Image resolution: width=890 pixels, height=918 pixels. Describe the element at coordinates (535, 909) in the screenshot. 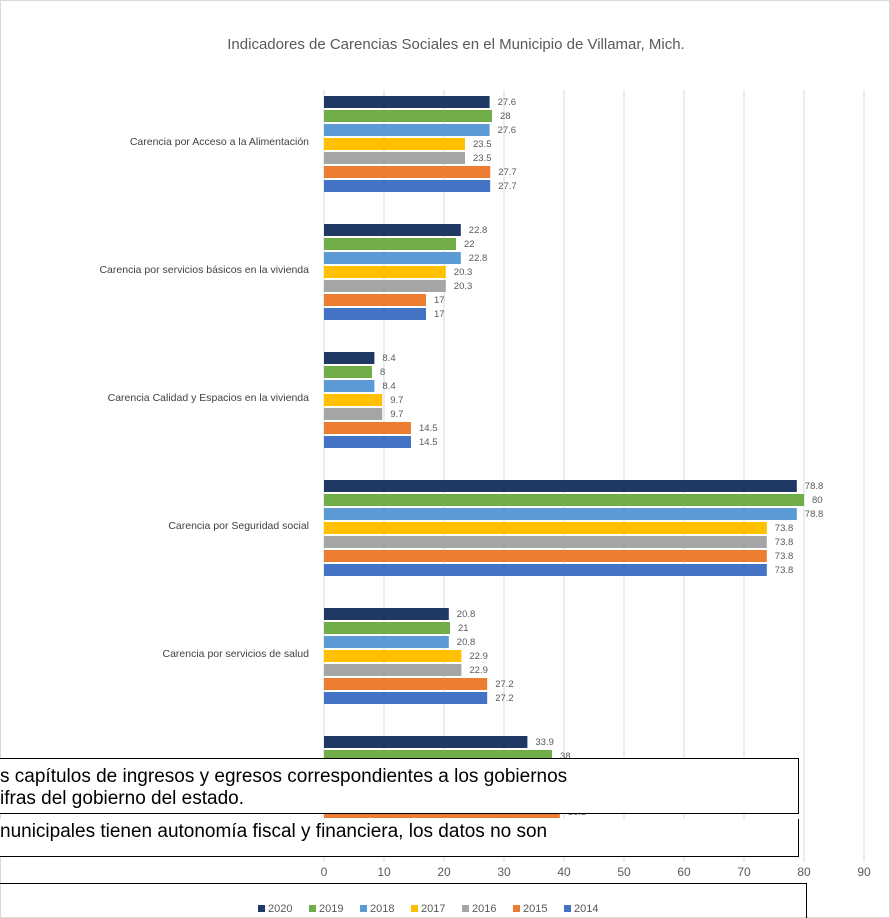

I see `legend-label: 2015` at that location.